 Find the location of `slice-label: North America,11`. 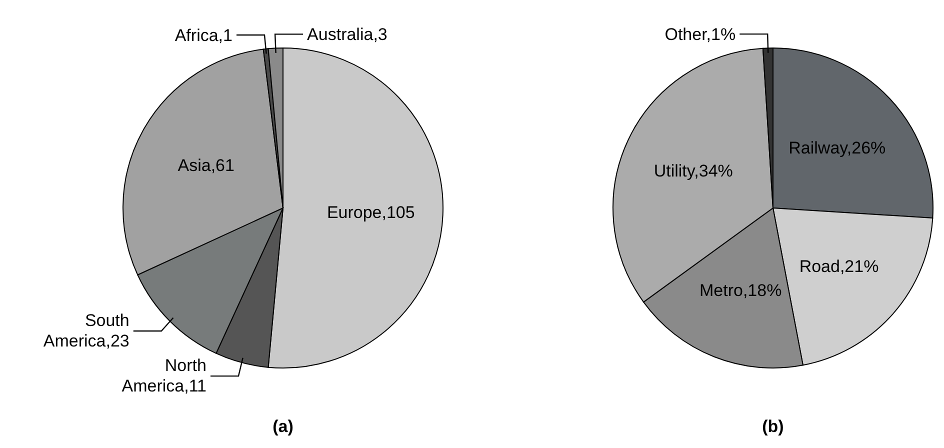

slice-label: North America,11 is located at coordinates (164, 376).